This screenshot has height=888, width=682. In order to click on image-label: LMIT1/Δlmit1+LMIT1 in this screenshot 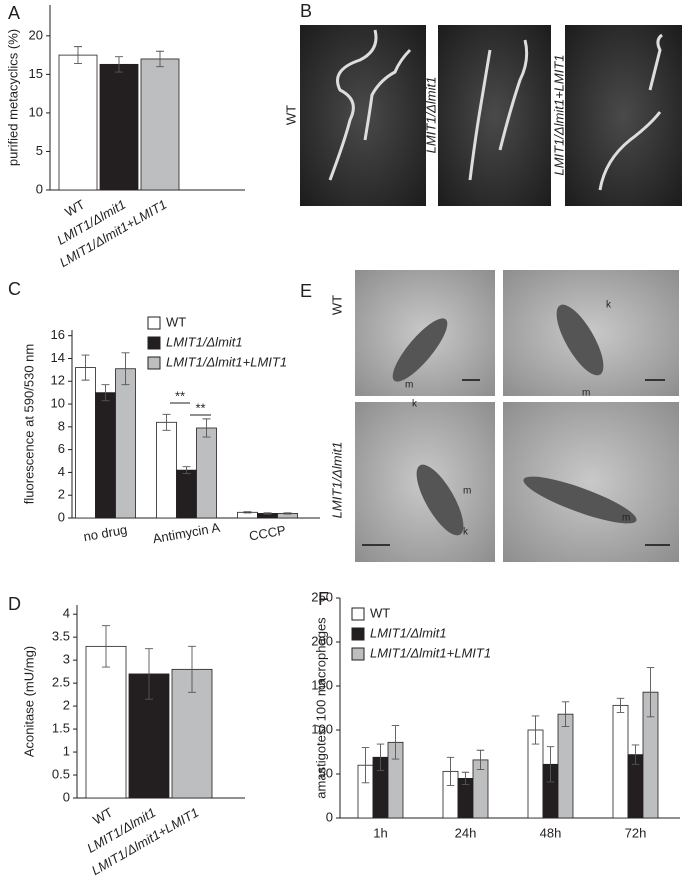, I will do `click(558, 114)`.